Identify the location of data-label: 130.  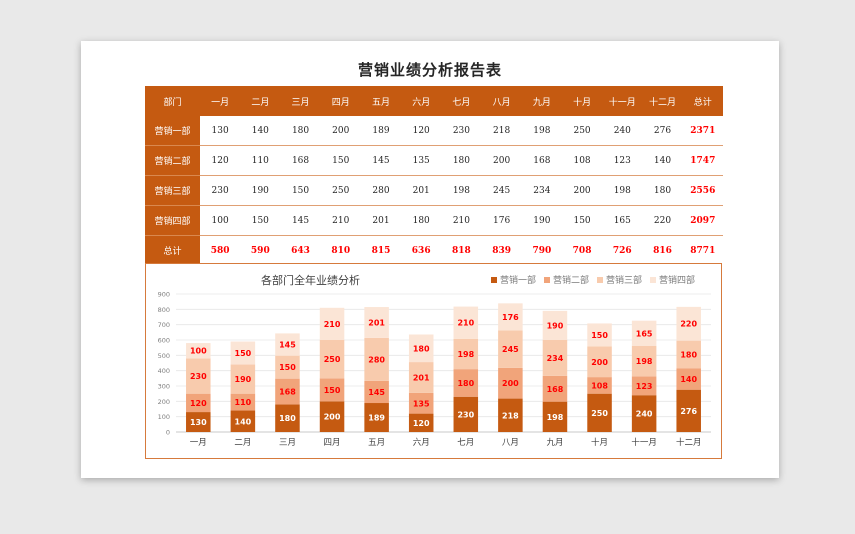
(198, 422).